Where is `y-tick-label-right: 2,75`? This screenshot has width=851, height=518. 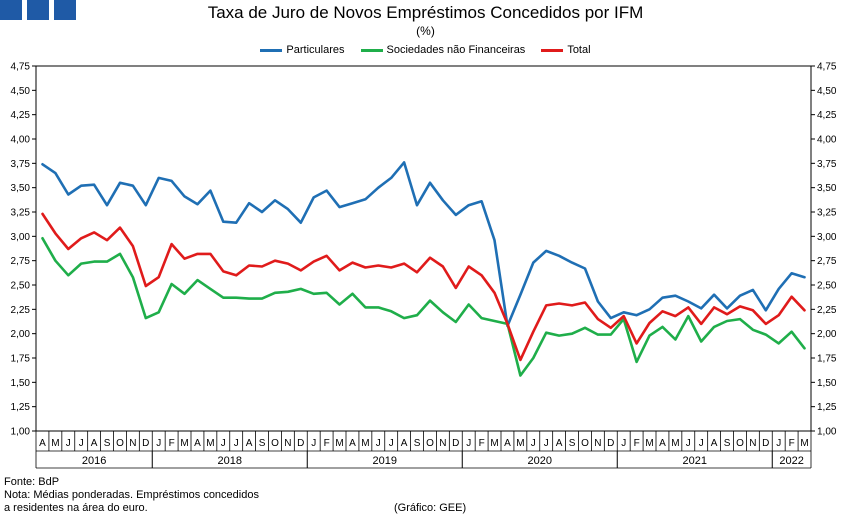 y-tick-label-right: 2,75 is located at coordinates (827, 261).